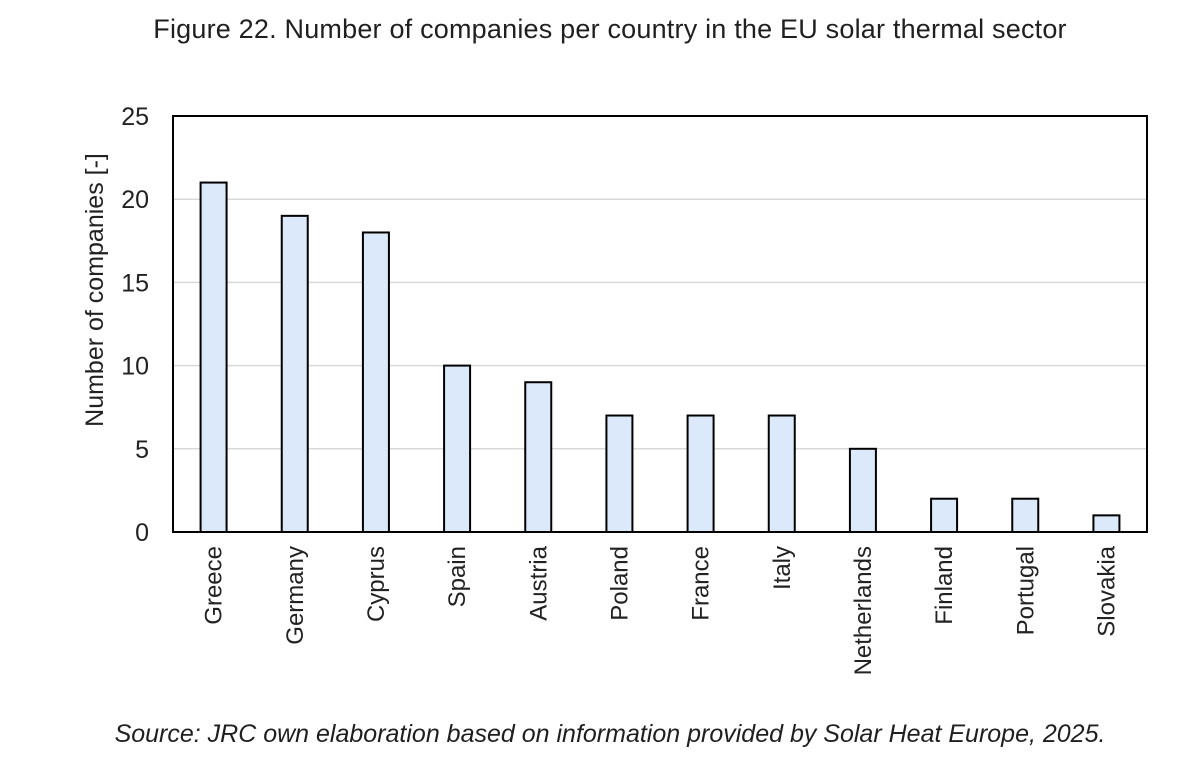  Describe the element at coordinates (944, 515) in the screenshot. I see `bar-finland` at that location.